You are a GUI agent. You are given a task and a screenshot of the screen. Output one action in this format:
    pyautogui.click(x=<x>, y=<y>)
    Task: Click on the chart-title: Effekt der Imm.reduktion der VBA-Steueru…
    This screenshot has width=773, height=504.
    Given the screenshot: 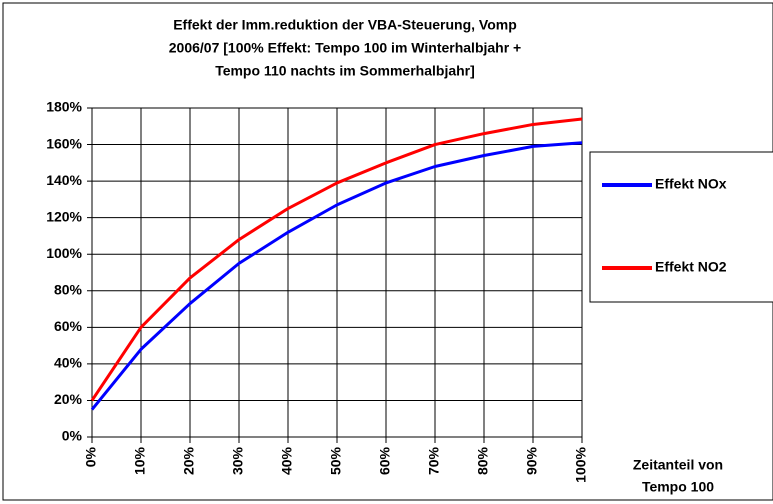 What is the action you would take?
    pyautogui.click(x=345, y=25)
    